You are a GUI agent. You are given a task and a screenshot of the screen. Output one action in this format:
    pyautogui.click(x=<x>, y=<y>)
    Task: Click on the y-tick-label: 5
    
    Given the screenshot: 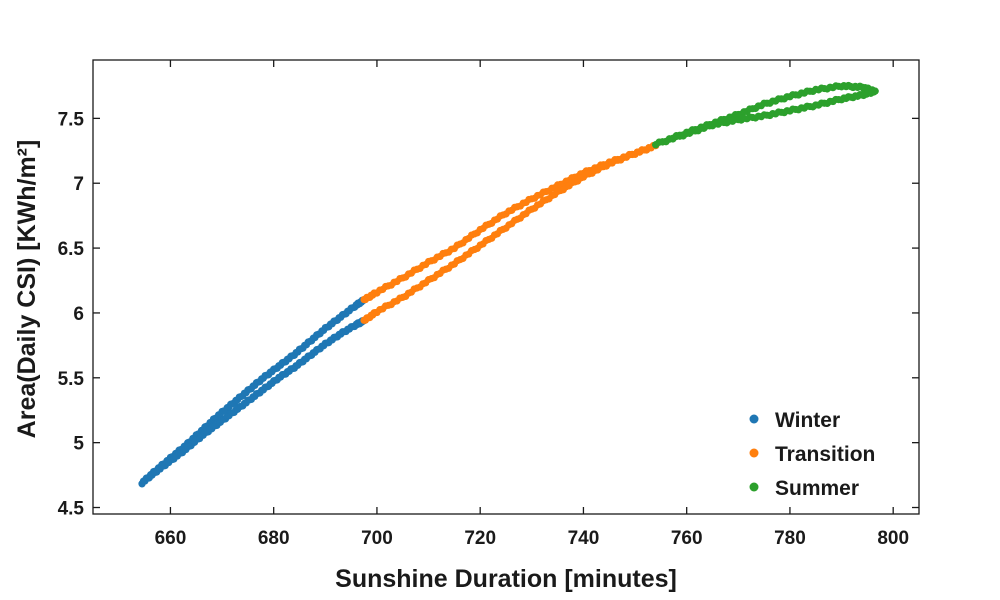 What is the action you would take?
    pyautogui.click(x=78, y=444)
    